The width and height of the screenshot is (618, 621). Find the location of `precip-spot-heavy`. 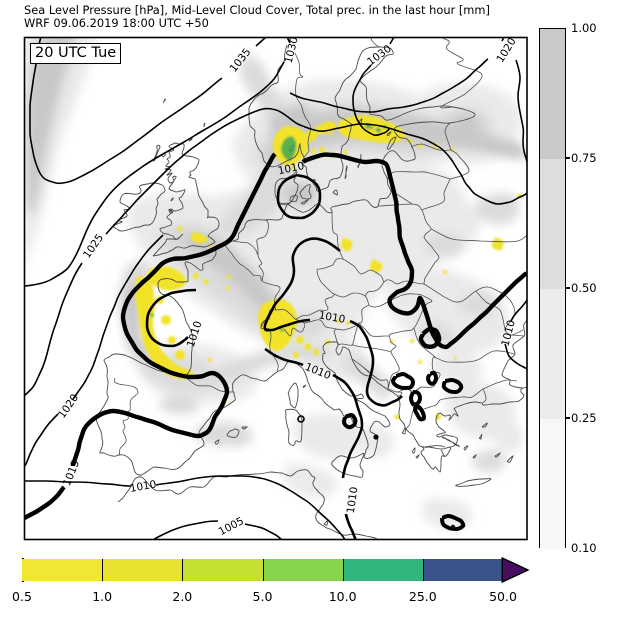

precip-spot-heavy is located at coordinates (282, 330).